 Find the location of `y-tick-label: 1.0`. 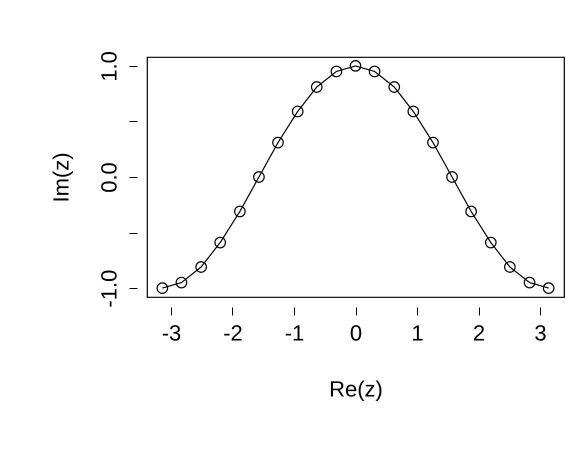

y-tick-label: 1.0 is located at coordinates (109, 66).